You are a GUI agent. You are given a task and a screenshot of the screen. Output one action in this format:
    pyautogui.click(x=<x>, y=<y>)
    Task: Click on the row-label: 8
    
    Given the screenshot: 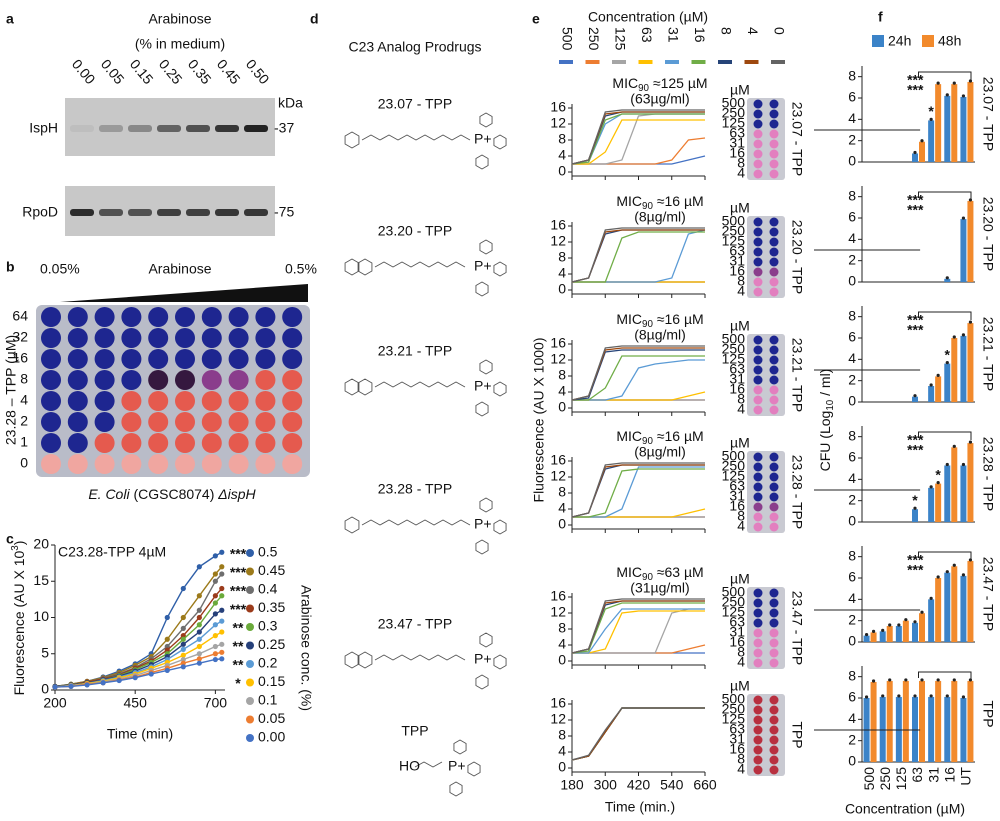 What is the action you would take?
    pyautogui.click(x=24, y=379)
    